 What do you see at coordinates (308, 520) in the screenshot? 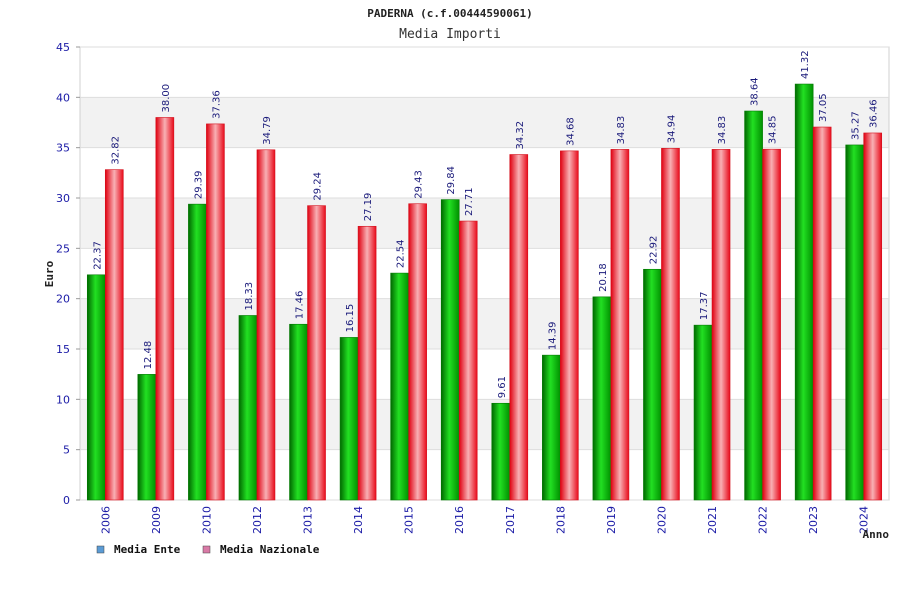
I see `x-tick-label-2013: 2013` at bounding box center [308, 520].